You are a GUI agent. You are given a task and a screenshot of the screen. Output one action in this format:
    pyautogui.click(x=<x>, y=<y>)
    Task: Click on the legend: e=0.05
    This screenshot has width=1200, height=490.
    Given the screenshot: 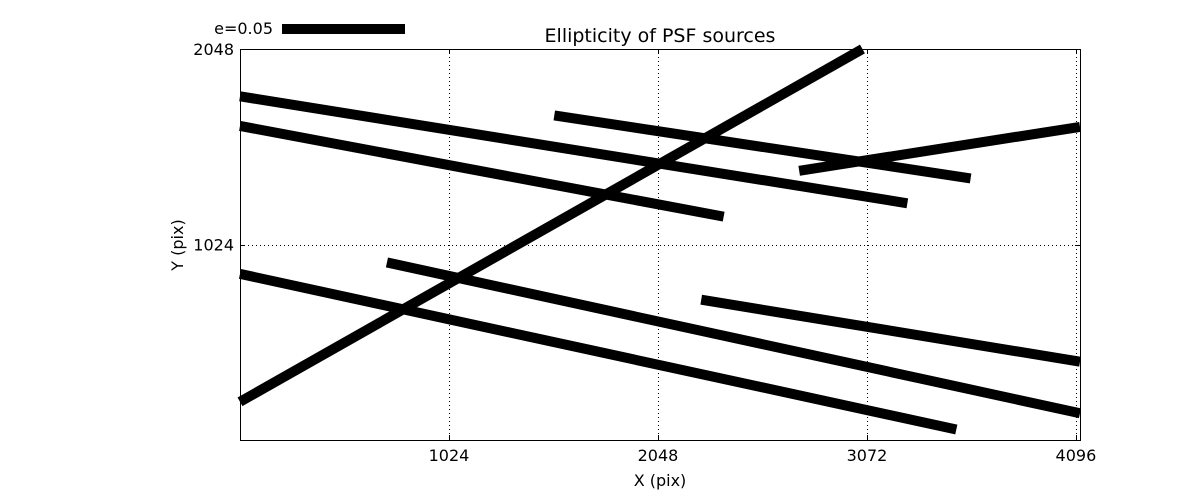 What is the action you would take?
    pyautogui.click(x=309, y=28)
    